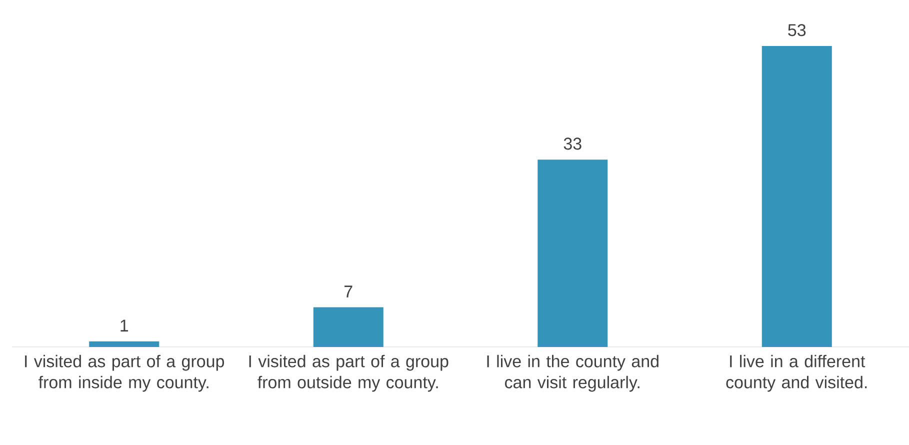 This screenshot has height=445, width=909. I want to click on data-label: 7, so click(348, 292).